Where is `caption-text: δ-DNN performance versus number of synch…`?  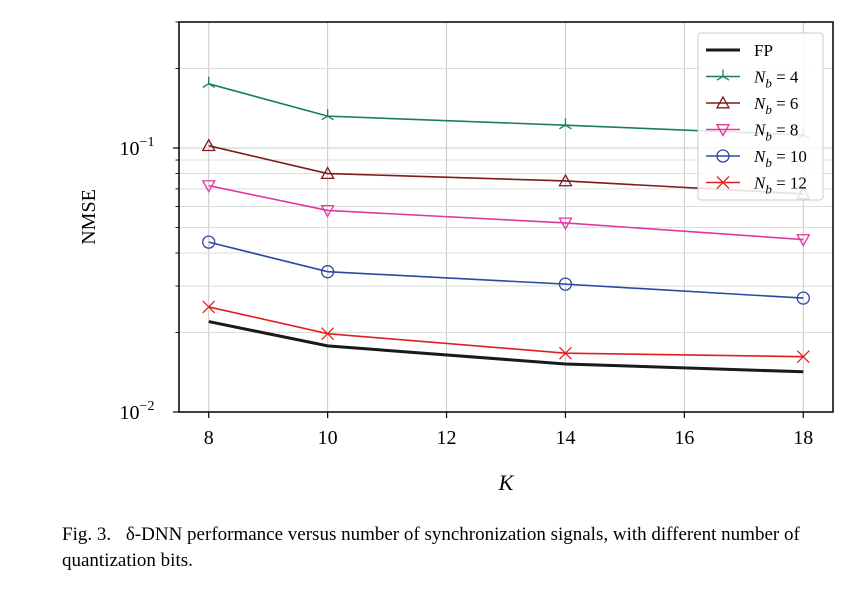 caption-text: δ-DNN performance versus number of synch… is located at coordinates (431, 547).